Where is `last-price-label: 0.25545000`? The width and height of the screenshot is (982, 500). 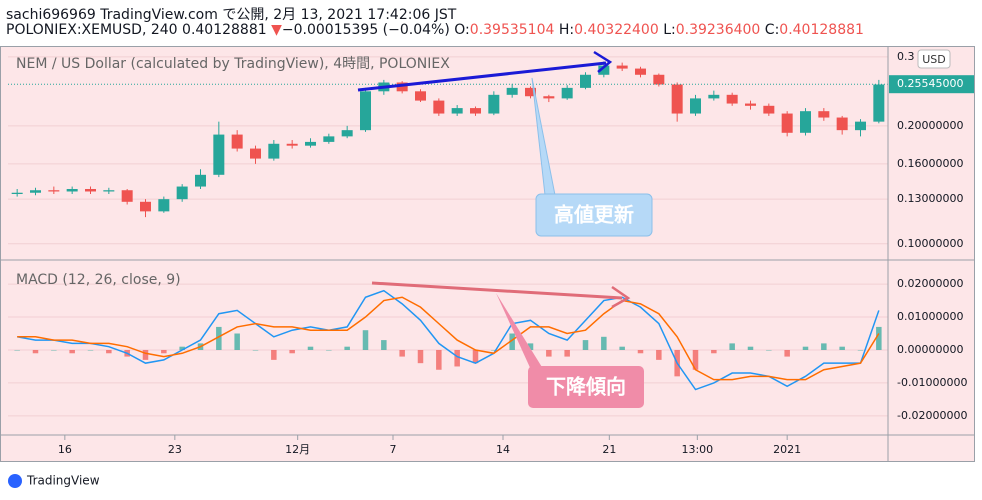 last-price-label: 0.25545000 is located at coordinates (930, 83).